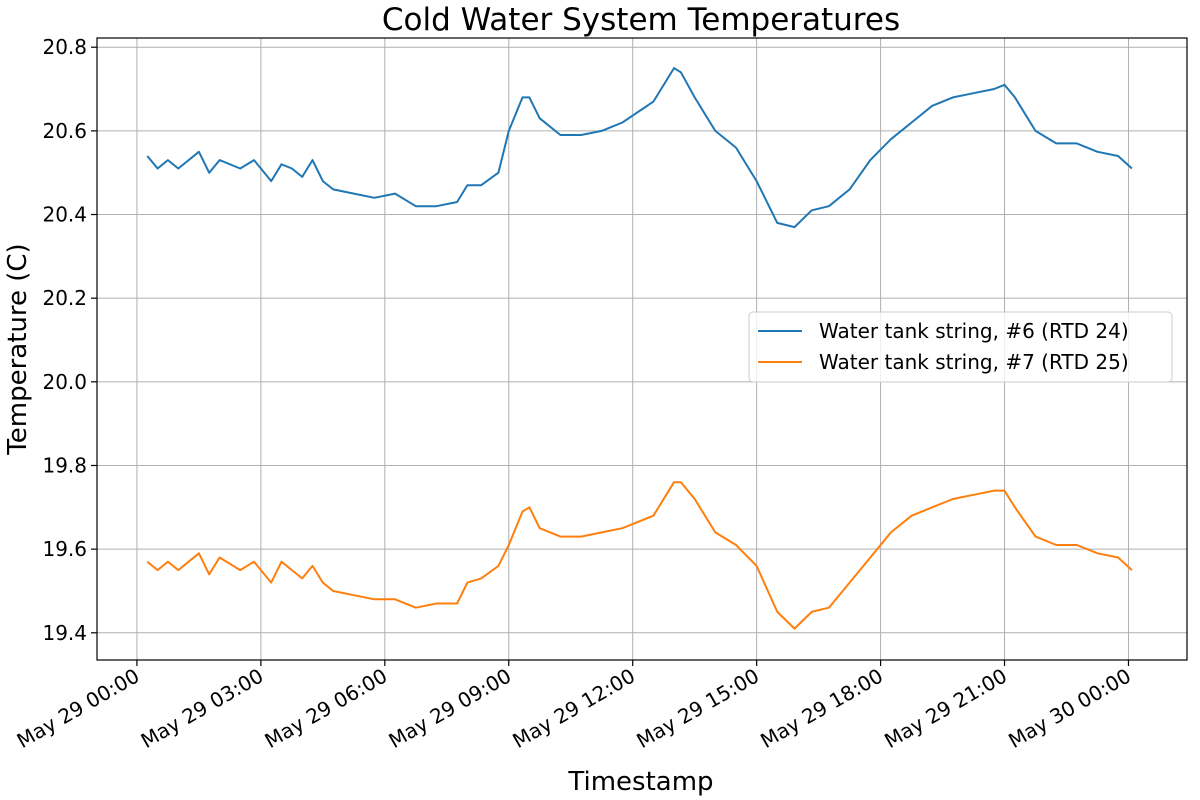 Image resolution: width=1200 pixels, height=800 pixels. I want to click on x-tick-label: May 29 06:00, so click(326, 708).